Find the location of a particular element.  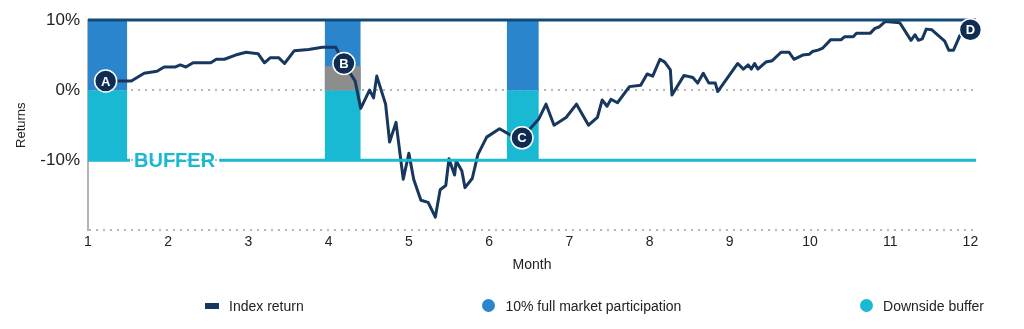

annotation: D is located at coordinates (970, 30).